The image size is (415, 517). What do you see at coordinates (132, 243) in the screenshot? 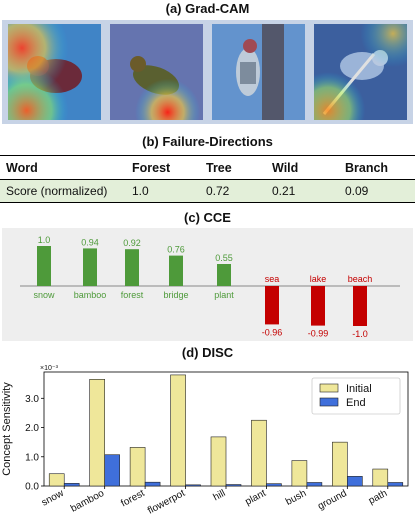
I see `cce-value-forest: 0.92` at bounding box center [132, 243].